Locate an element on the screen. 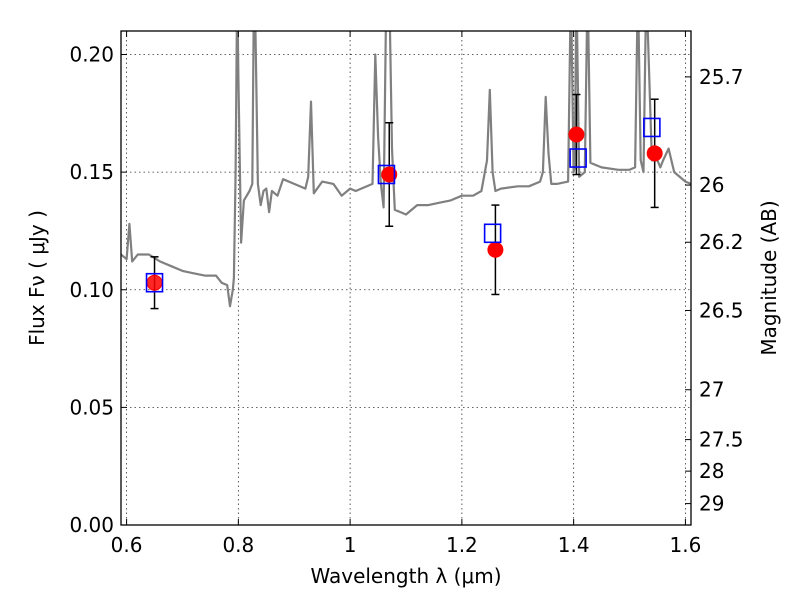 The width and height of the screenshot is (800, 600). x-tick-label: 1.6 is located at coordinates (686, 545).